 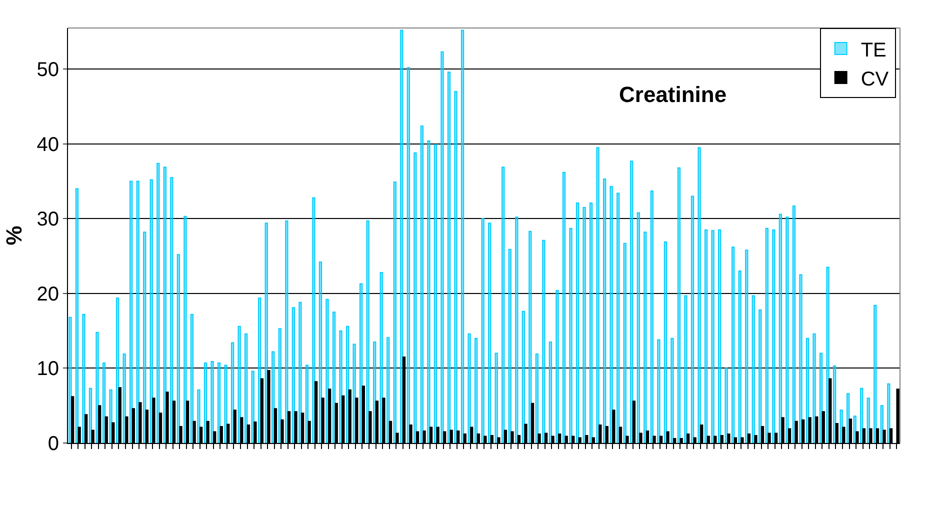 What do you see at coordinates (47, 294) in the screenshot?
I see `y-tick-label: 20` at bounding box center [47, 294].